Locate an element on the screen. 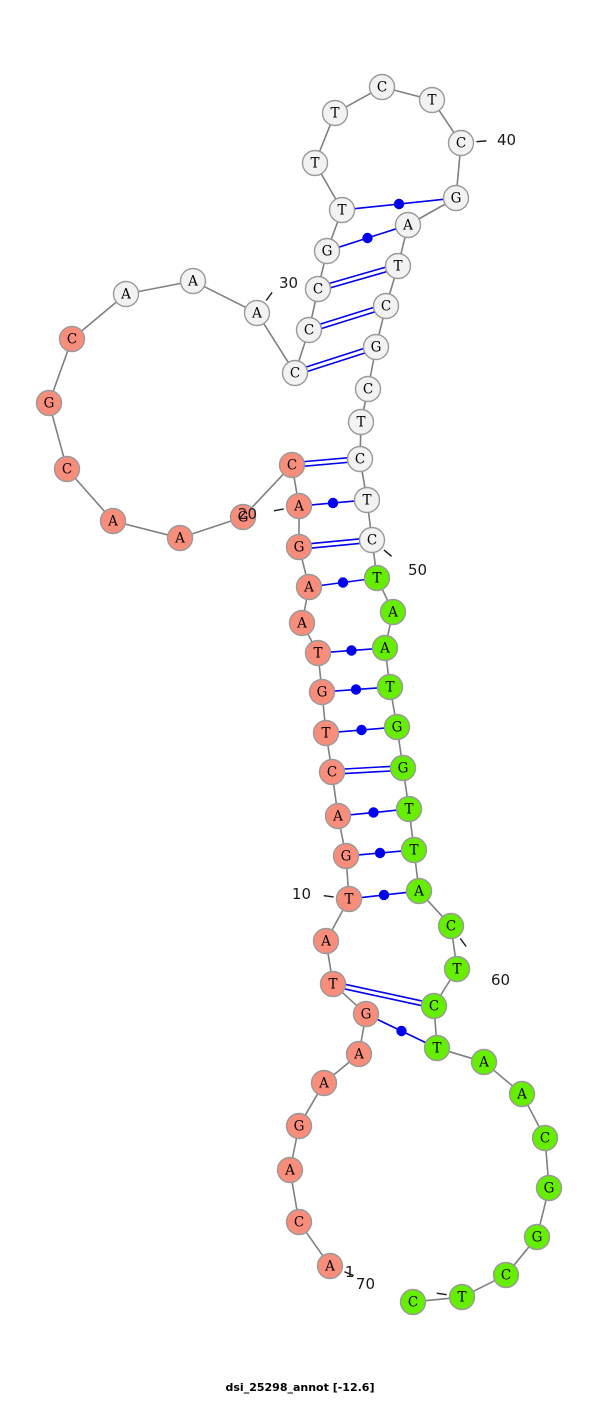 The width and height of the screenshot is (600, 1413). basepair-dot-icon is located at coordinates (361, 730).